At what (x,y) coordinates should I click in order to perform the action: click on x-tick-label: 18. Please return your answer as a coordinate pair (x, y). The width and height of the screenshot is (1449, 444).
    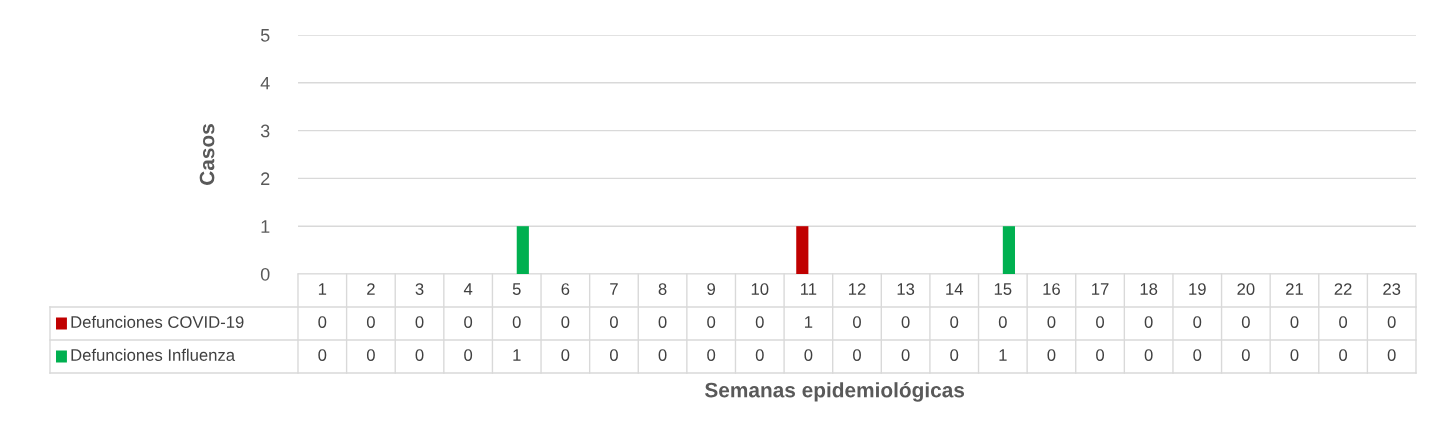
    Looking at the image, I should click on (1149, 289).